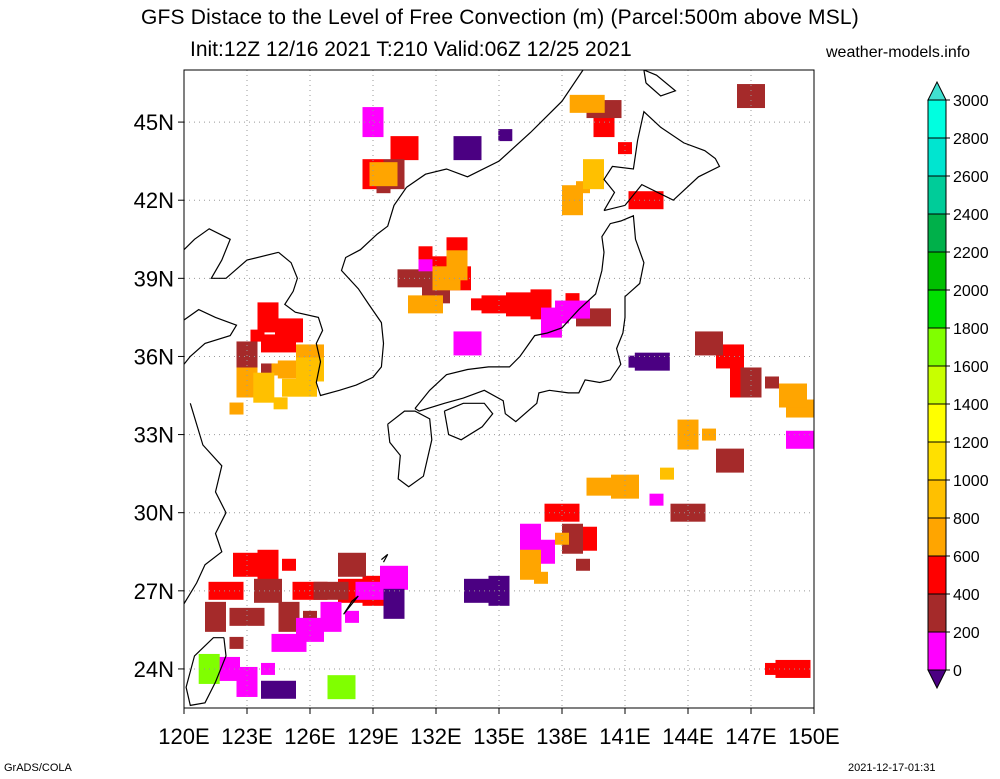 Image resolution: width=1000 pixels, height=779 pixels. What do you see at coordinates (154, 278) in the screenshot?
I see `lat-tick-label: 39N` at bounding box center [154, 278].